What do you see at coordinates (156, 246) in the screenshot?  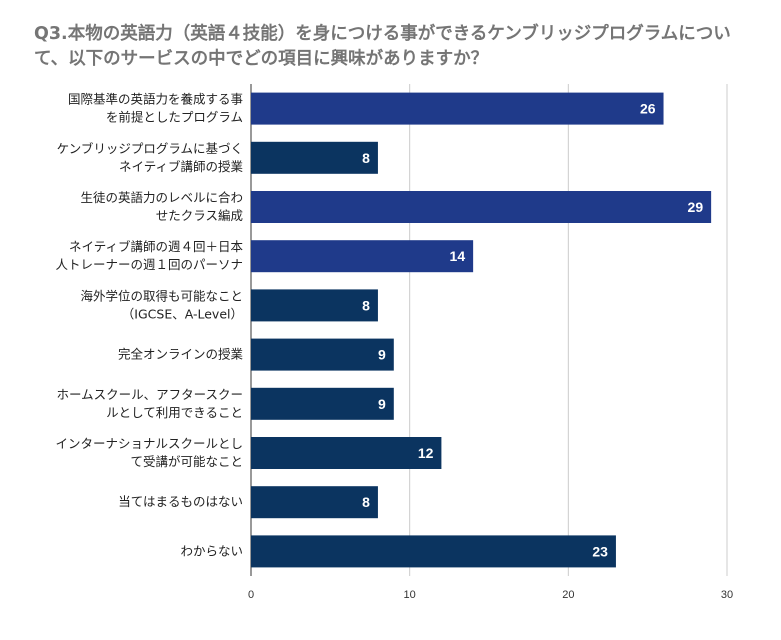 I see `category-label: ネイティブ講師の週４回＋日本` at bounding box center [156, 246].